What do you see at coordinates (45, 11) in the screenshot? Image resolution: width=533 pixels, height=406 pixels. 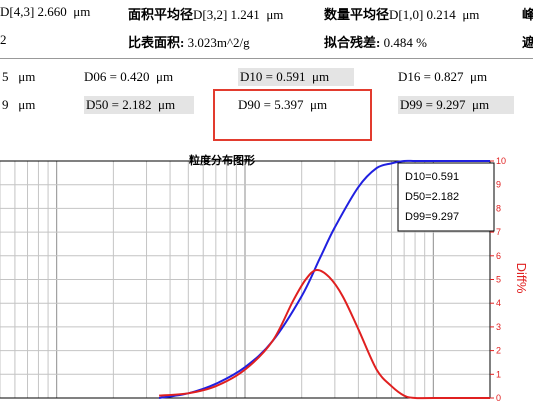 I see `summary-d43: D[4,3] 2.660 μm` at bounding box center [45, 11].